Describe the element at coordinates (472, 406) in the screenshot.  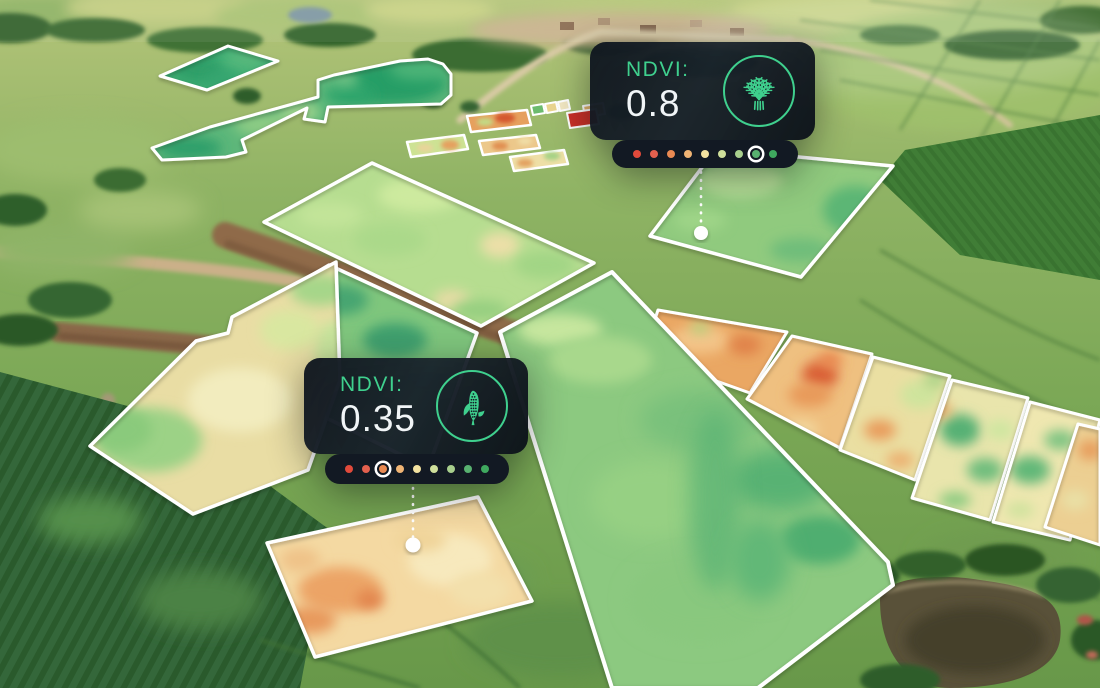
I see `corn-icon` at that location.